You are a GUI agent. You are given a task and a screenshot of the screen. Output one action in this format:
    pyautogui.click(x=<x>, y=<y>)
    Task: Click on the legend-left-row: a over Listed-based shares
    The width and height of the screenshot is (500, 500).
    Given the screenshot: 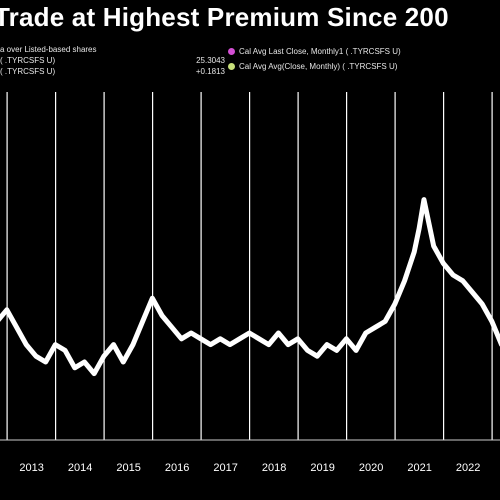 What is the action you would take?
    pyautogui.click(x=112, y=49)
    